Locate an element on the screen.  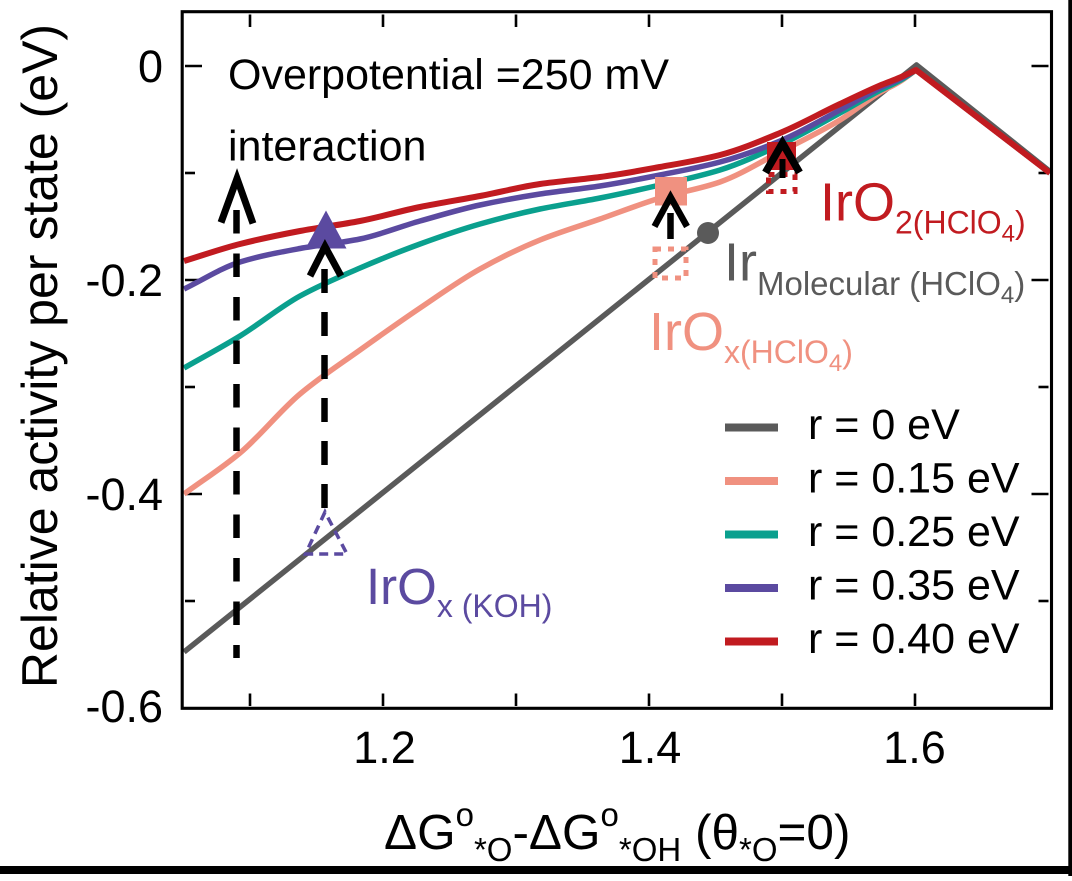
svg-text: r = 0.25 eV is located at coordinates (914, 532).